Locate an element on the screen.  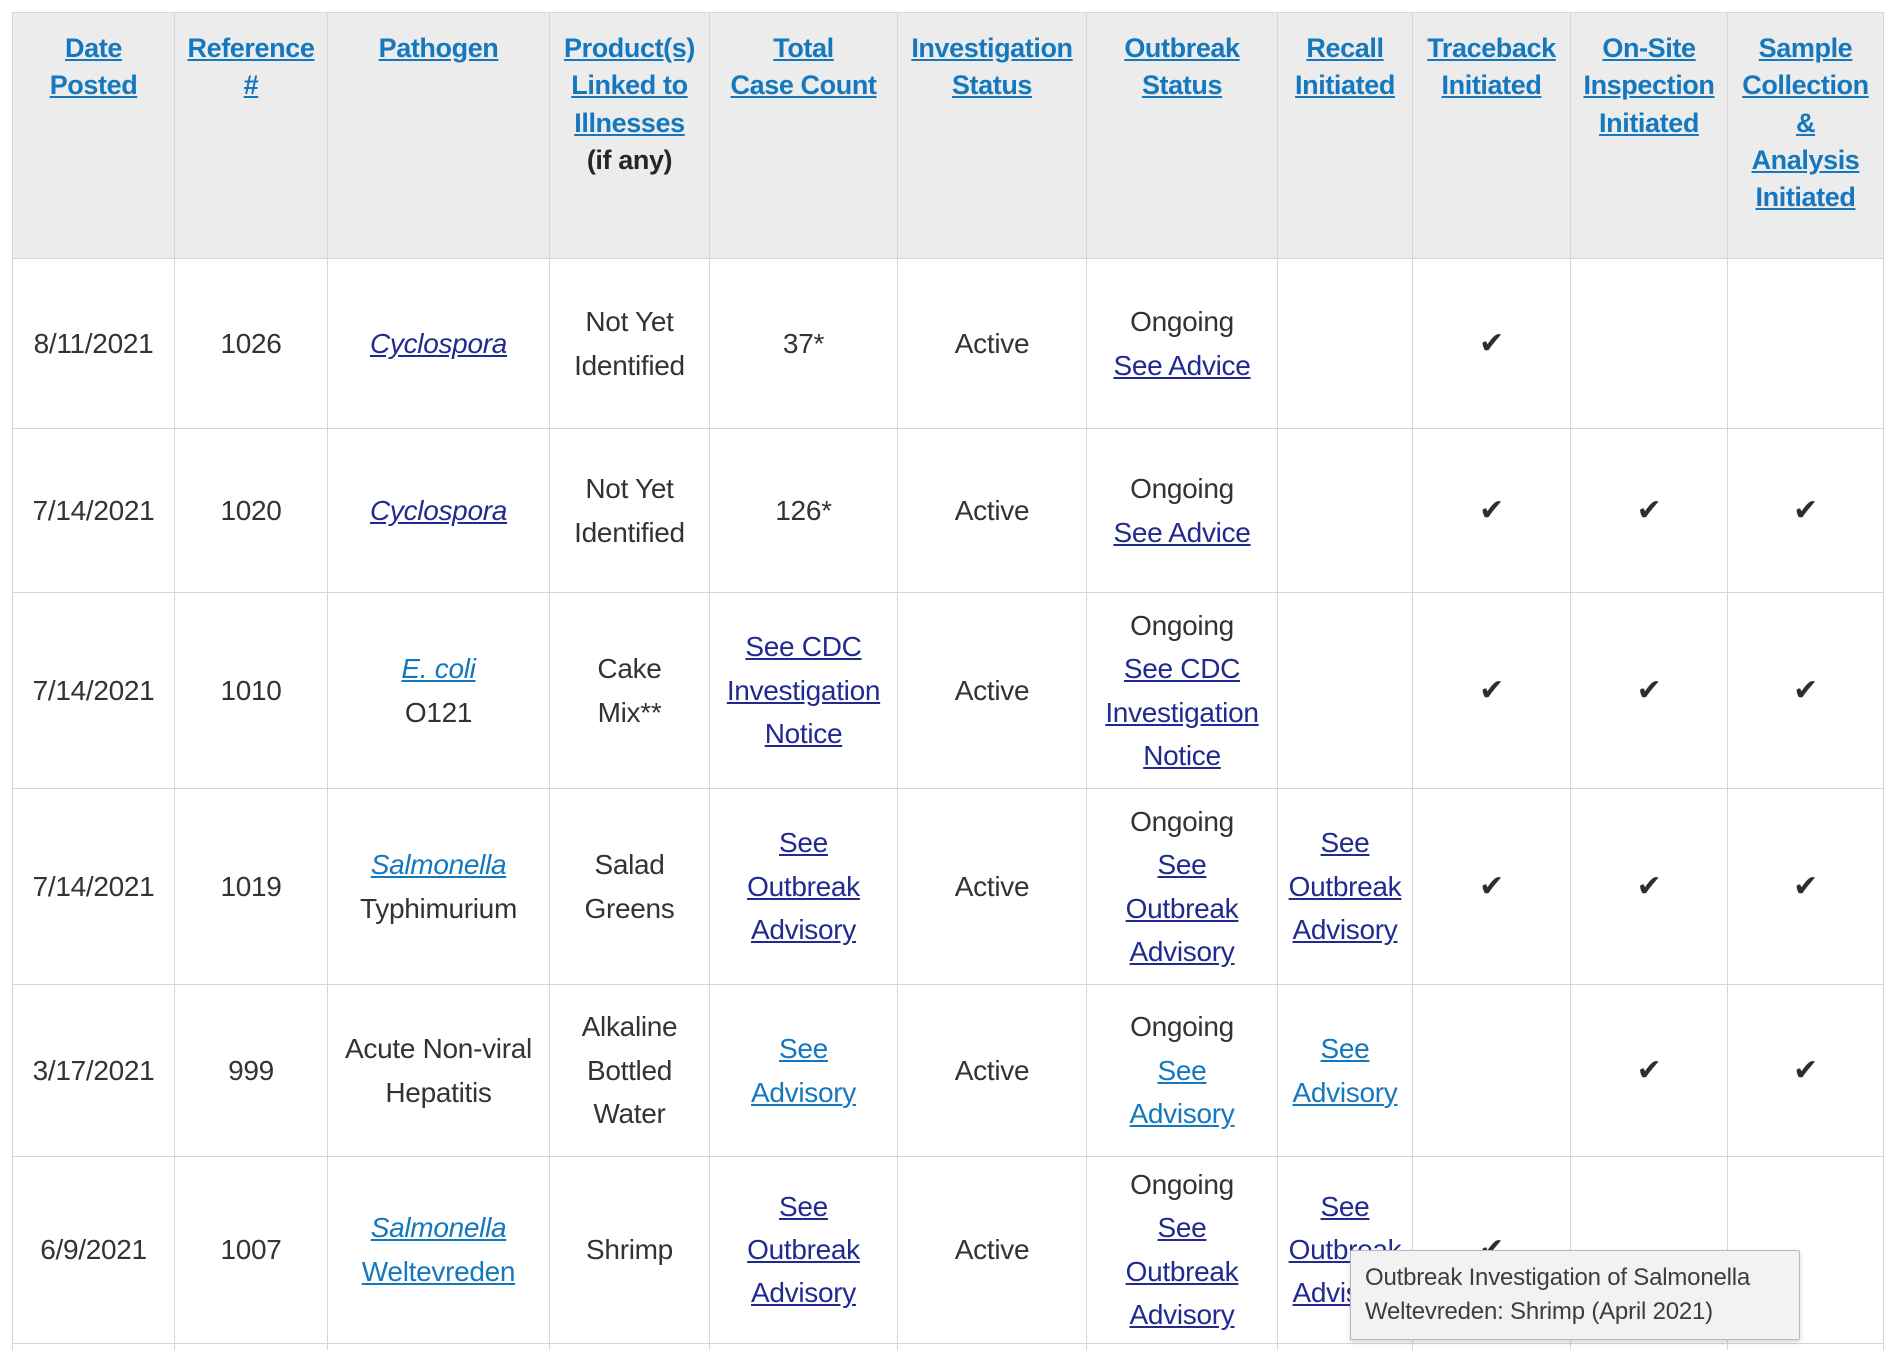
cell-recall: See Advisory is located at coordinates (1345, 1070).